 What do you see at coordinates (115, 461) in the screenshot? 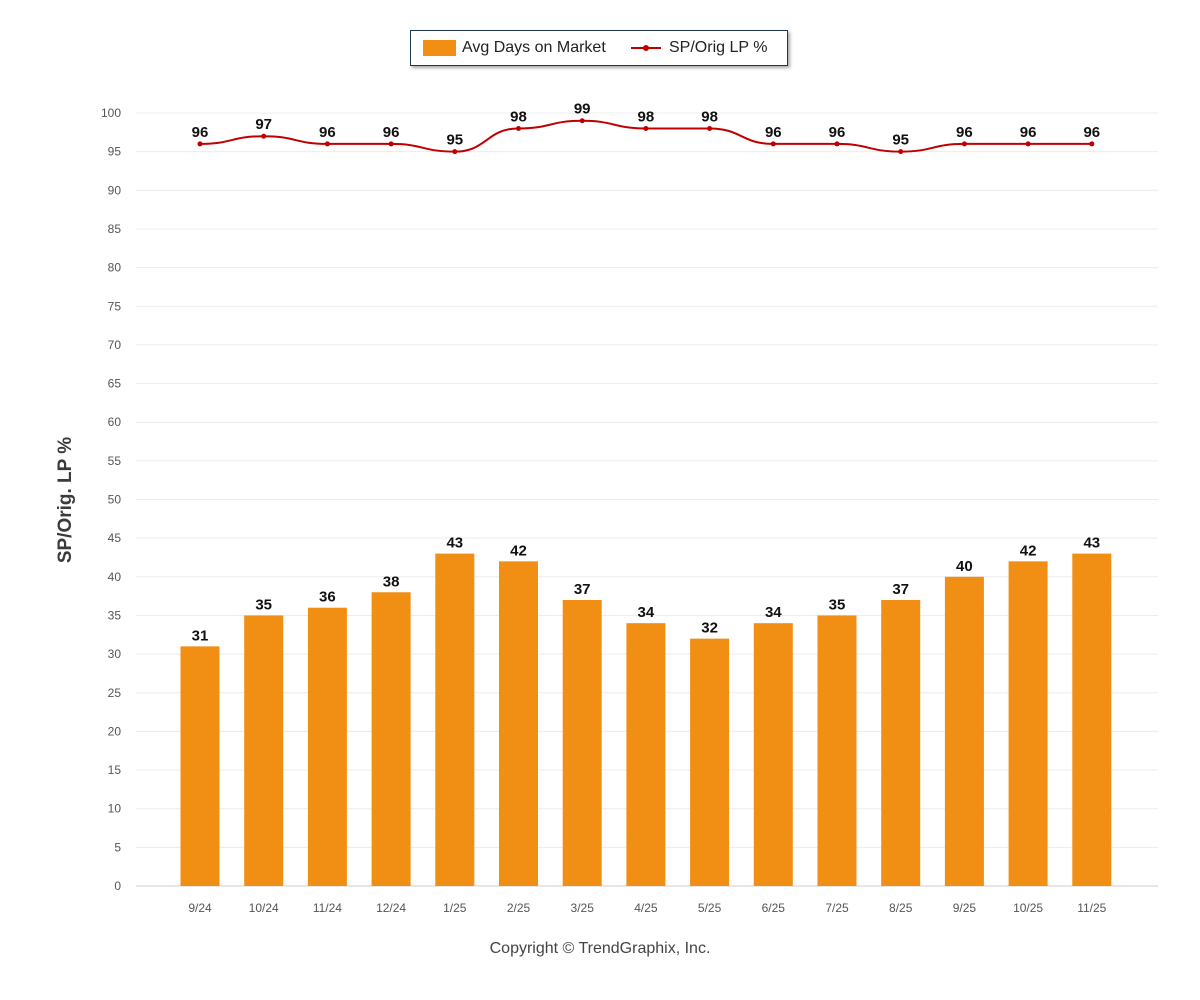
I see `y-tick-label: 55` at bounding box center [115, 461].